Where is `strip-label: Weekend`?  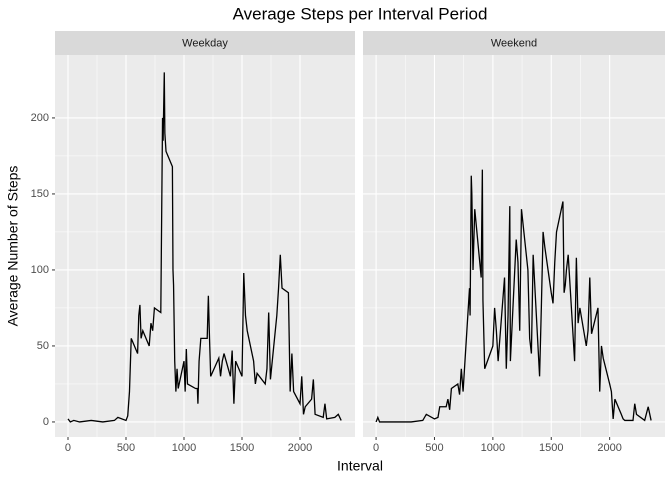 strip-label: Weekend is located at coordinates (514, 43).